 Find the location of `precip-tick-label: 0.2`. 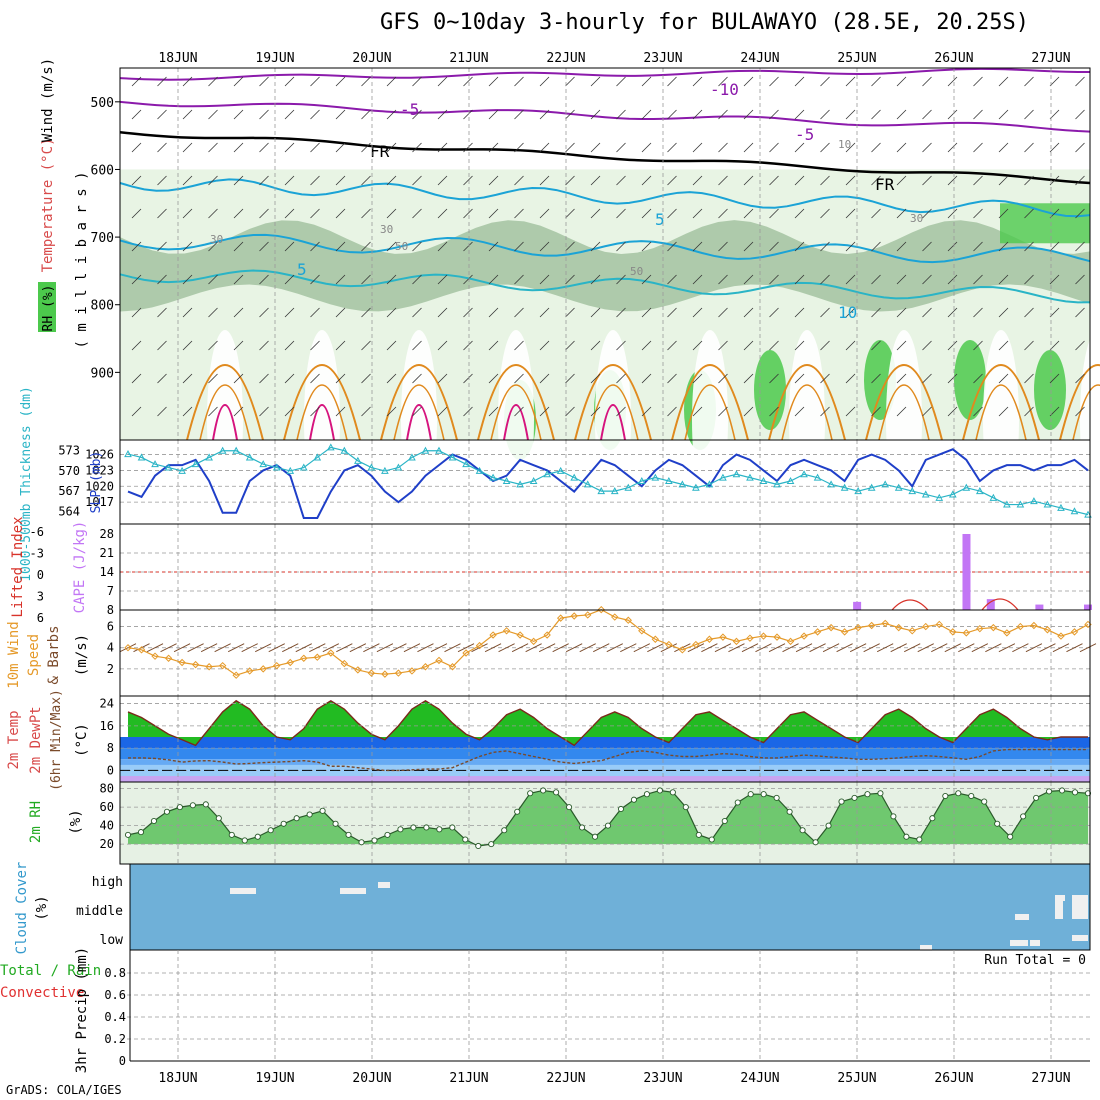

precip-tick-label: 0.2 is located at coordinates (115, 1039).